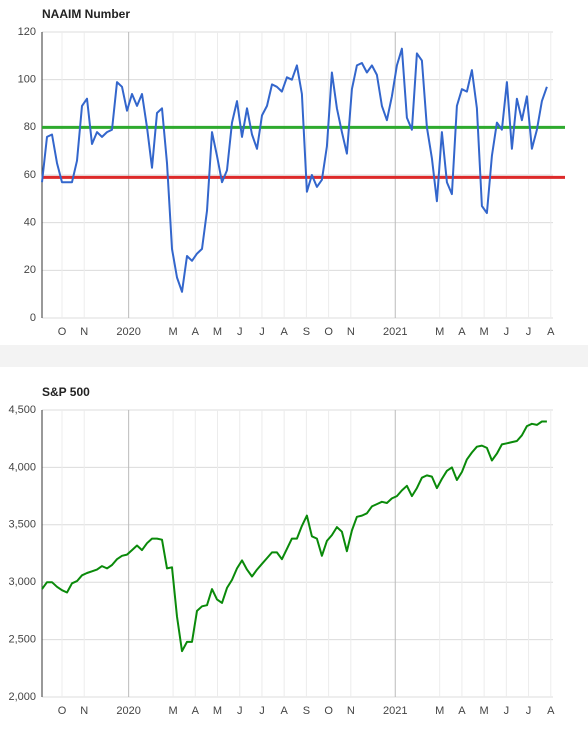 This screenshot has width=588, height=732. Describe the element at coordinates (30, 127) in the screenshot. I see `y-tick-label: 80` at that location.